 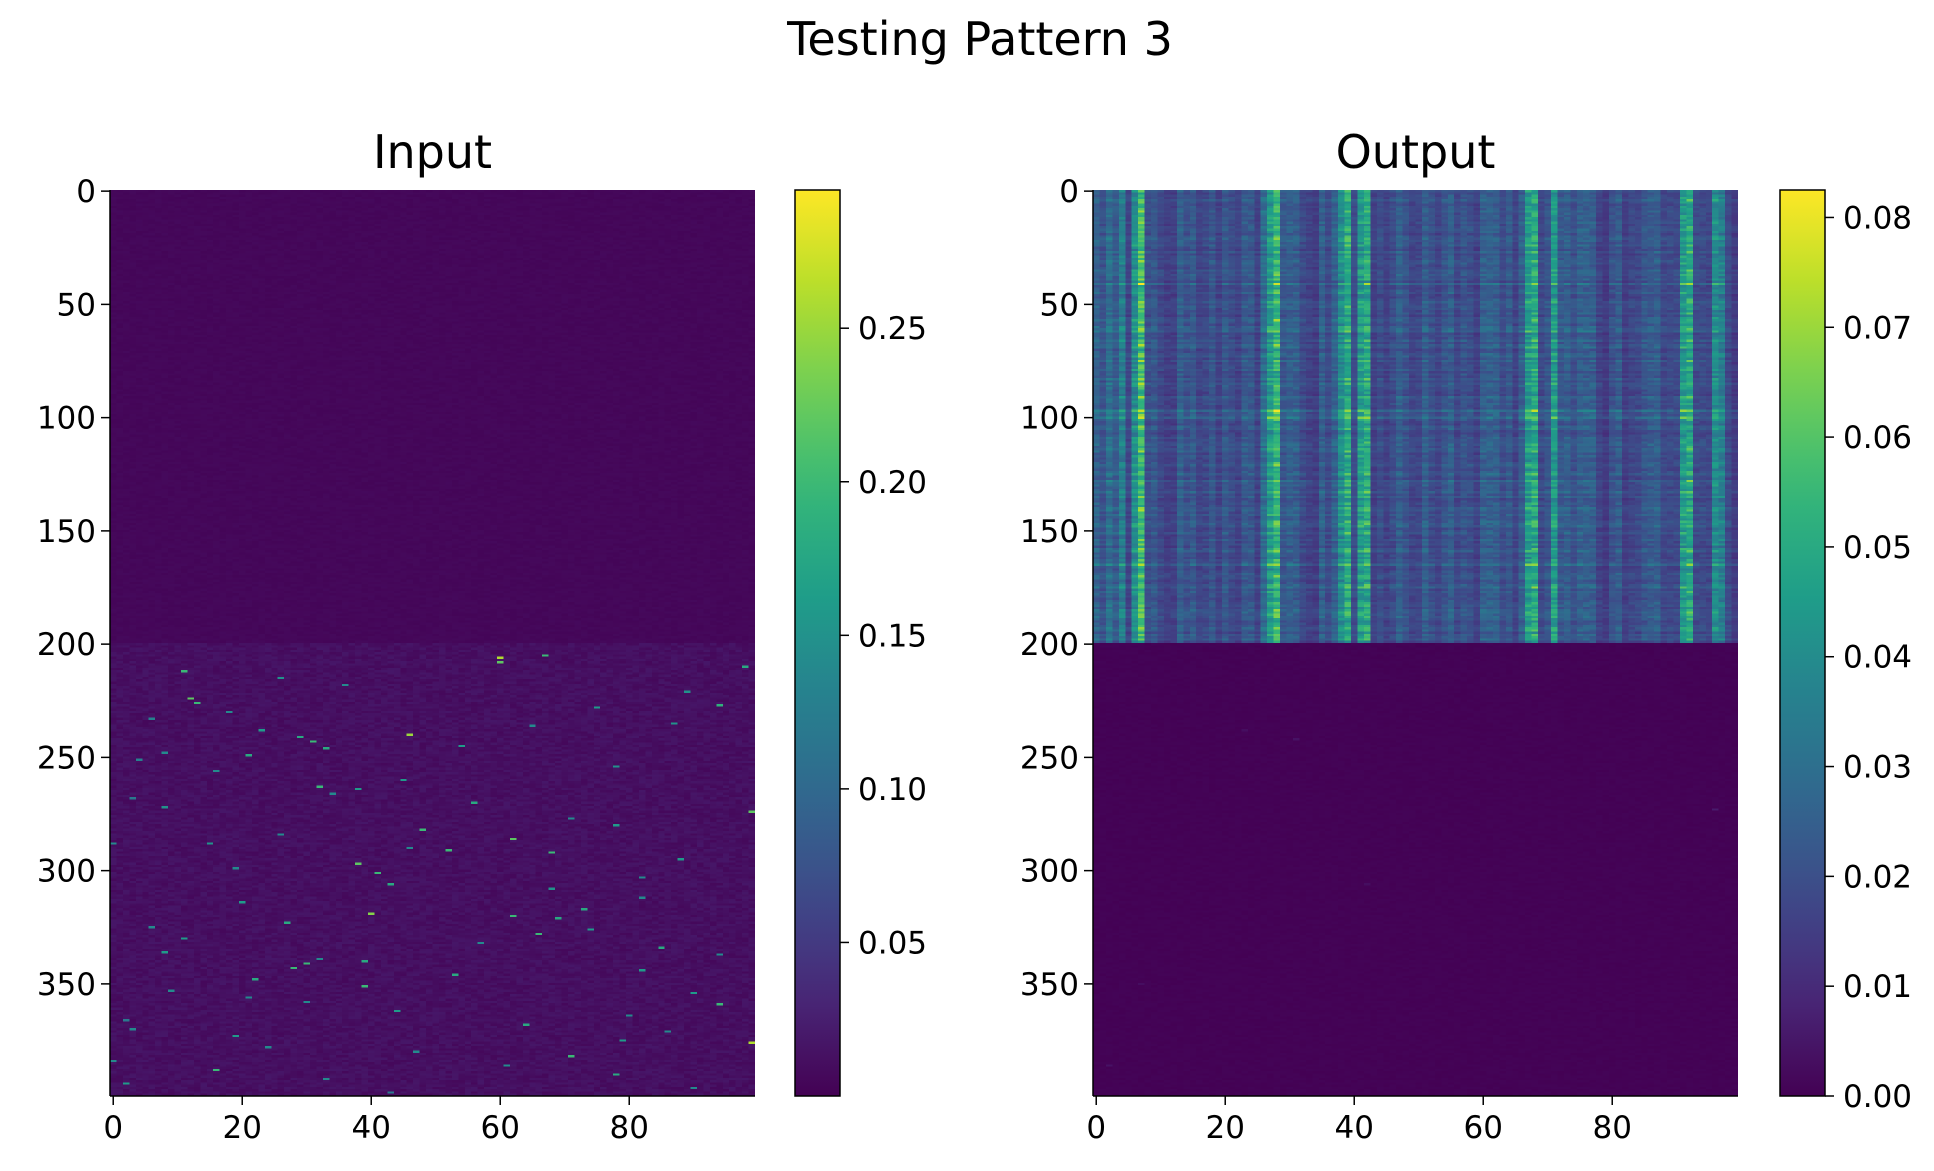 I want to click on colorbar-tick-label: 0.02, so click(x=1877, y=877).